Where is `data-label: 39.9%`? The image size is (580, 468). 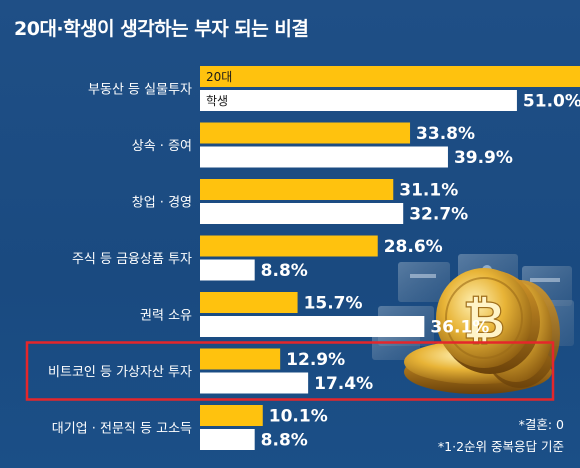
data-label: 39.9% is located at coordinates (483, 158).